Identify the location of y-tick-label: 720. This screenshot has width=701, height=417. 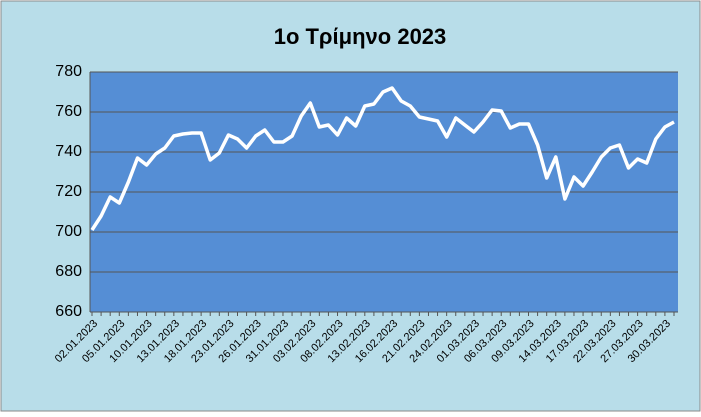
(68, 191).